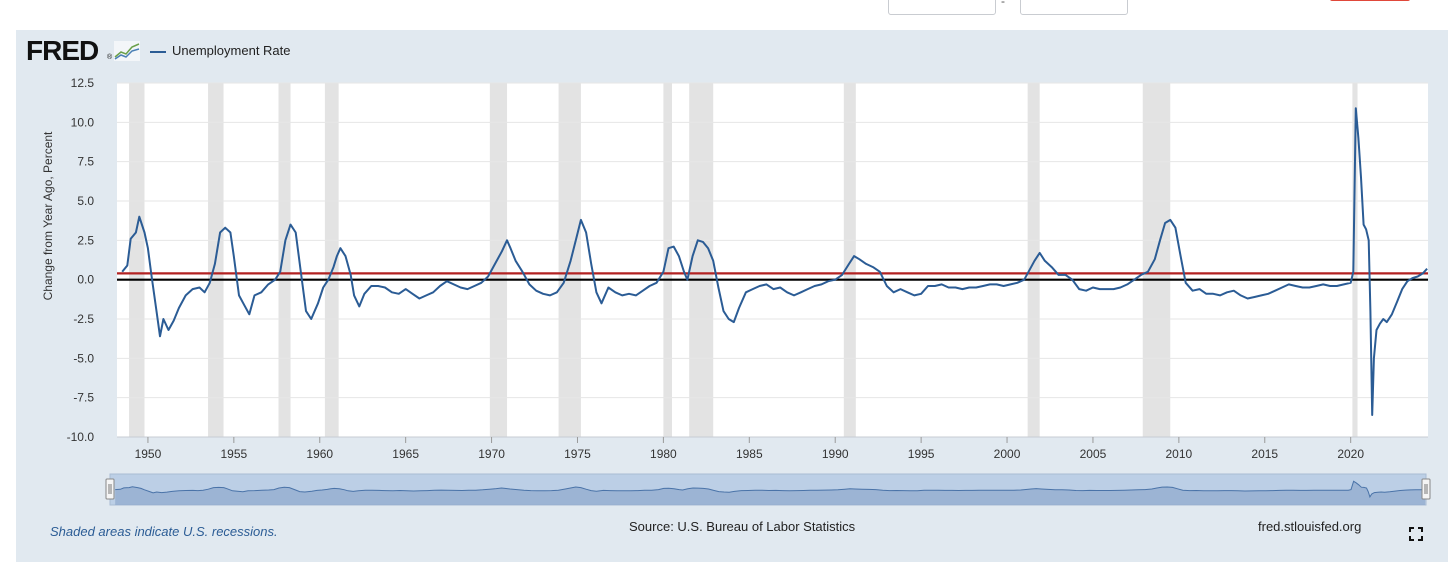 This screenshot has width=1456, height=571. Describe the element at coordinates (127, 51) in the screenshot. I see `fred-graph-icon` at that location.